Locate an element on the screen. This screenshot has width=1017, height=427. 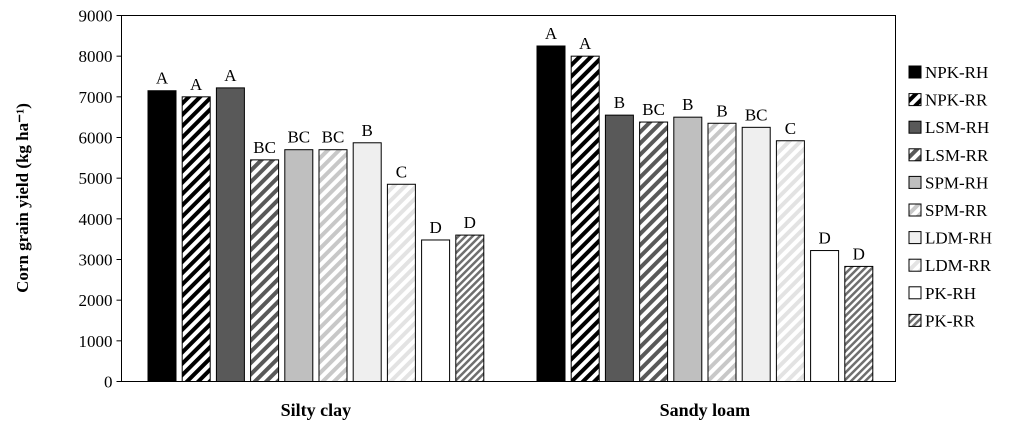
data-label-npk-rh-sandy-loam: A is located at coordinates (551, 33).